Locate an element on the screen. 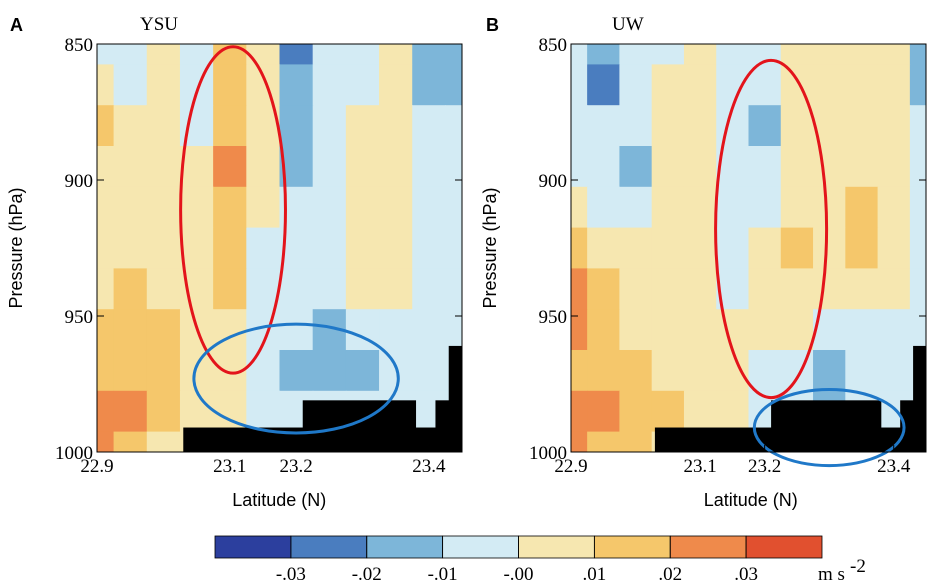  y-tick-label: 900 is located at coordinates (79, 181).